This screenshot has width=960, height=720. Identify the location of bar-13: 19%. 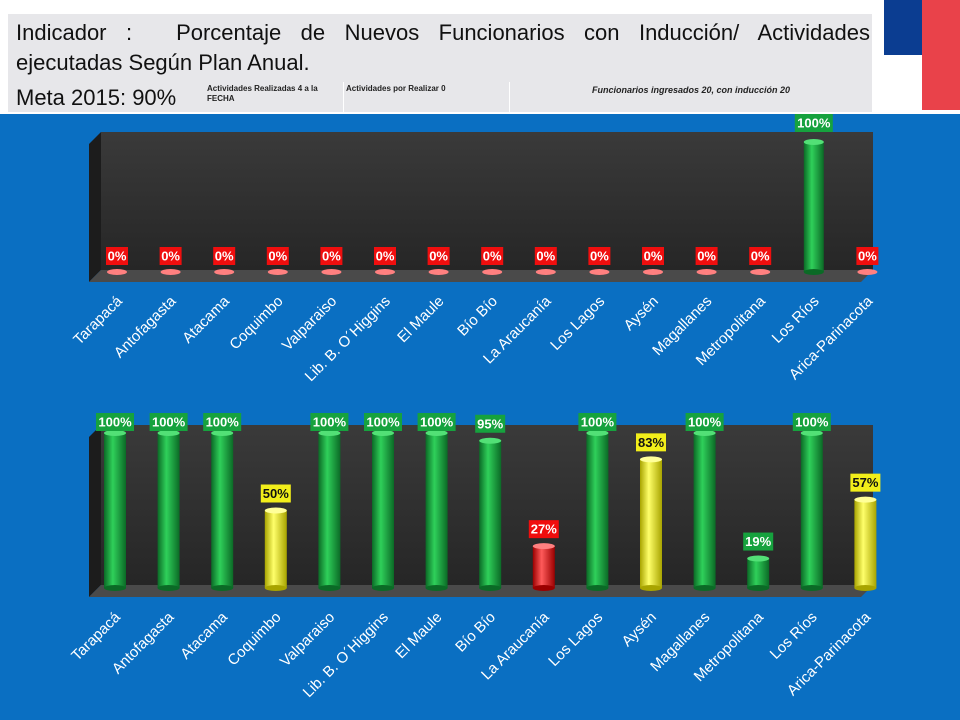
(758, 561).